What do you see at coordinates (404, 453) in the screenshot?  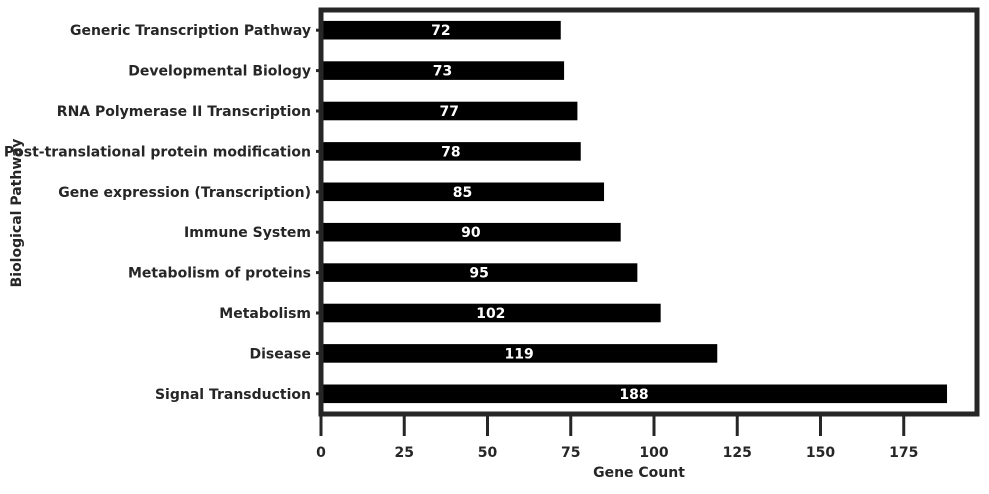 I see `x-tick-label: 25` at bounding box center [404, 453].